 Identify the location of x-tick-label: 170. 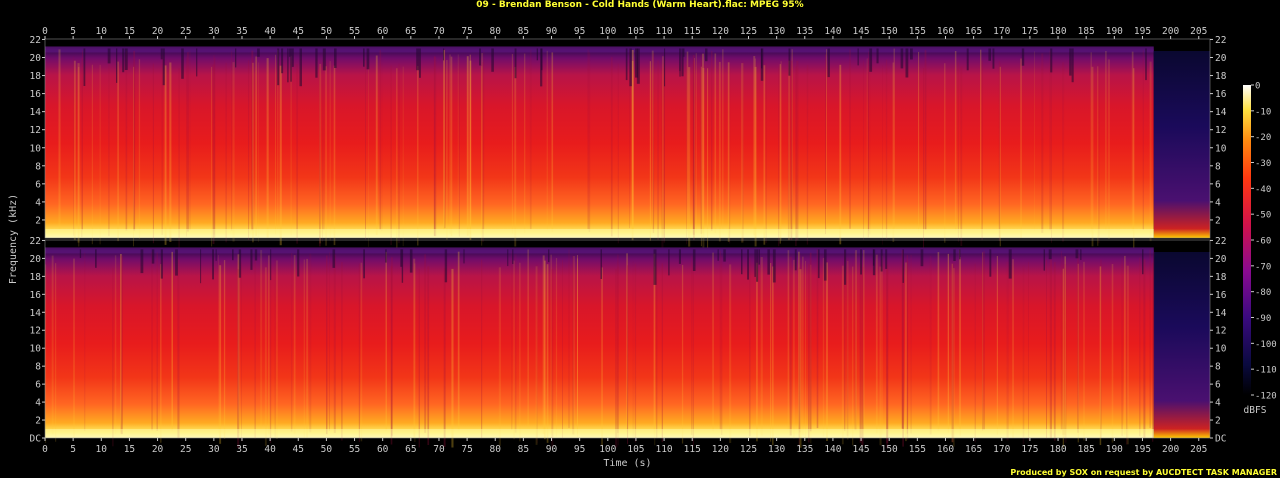
(1001, 31).